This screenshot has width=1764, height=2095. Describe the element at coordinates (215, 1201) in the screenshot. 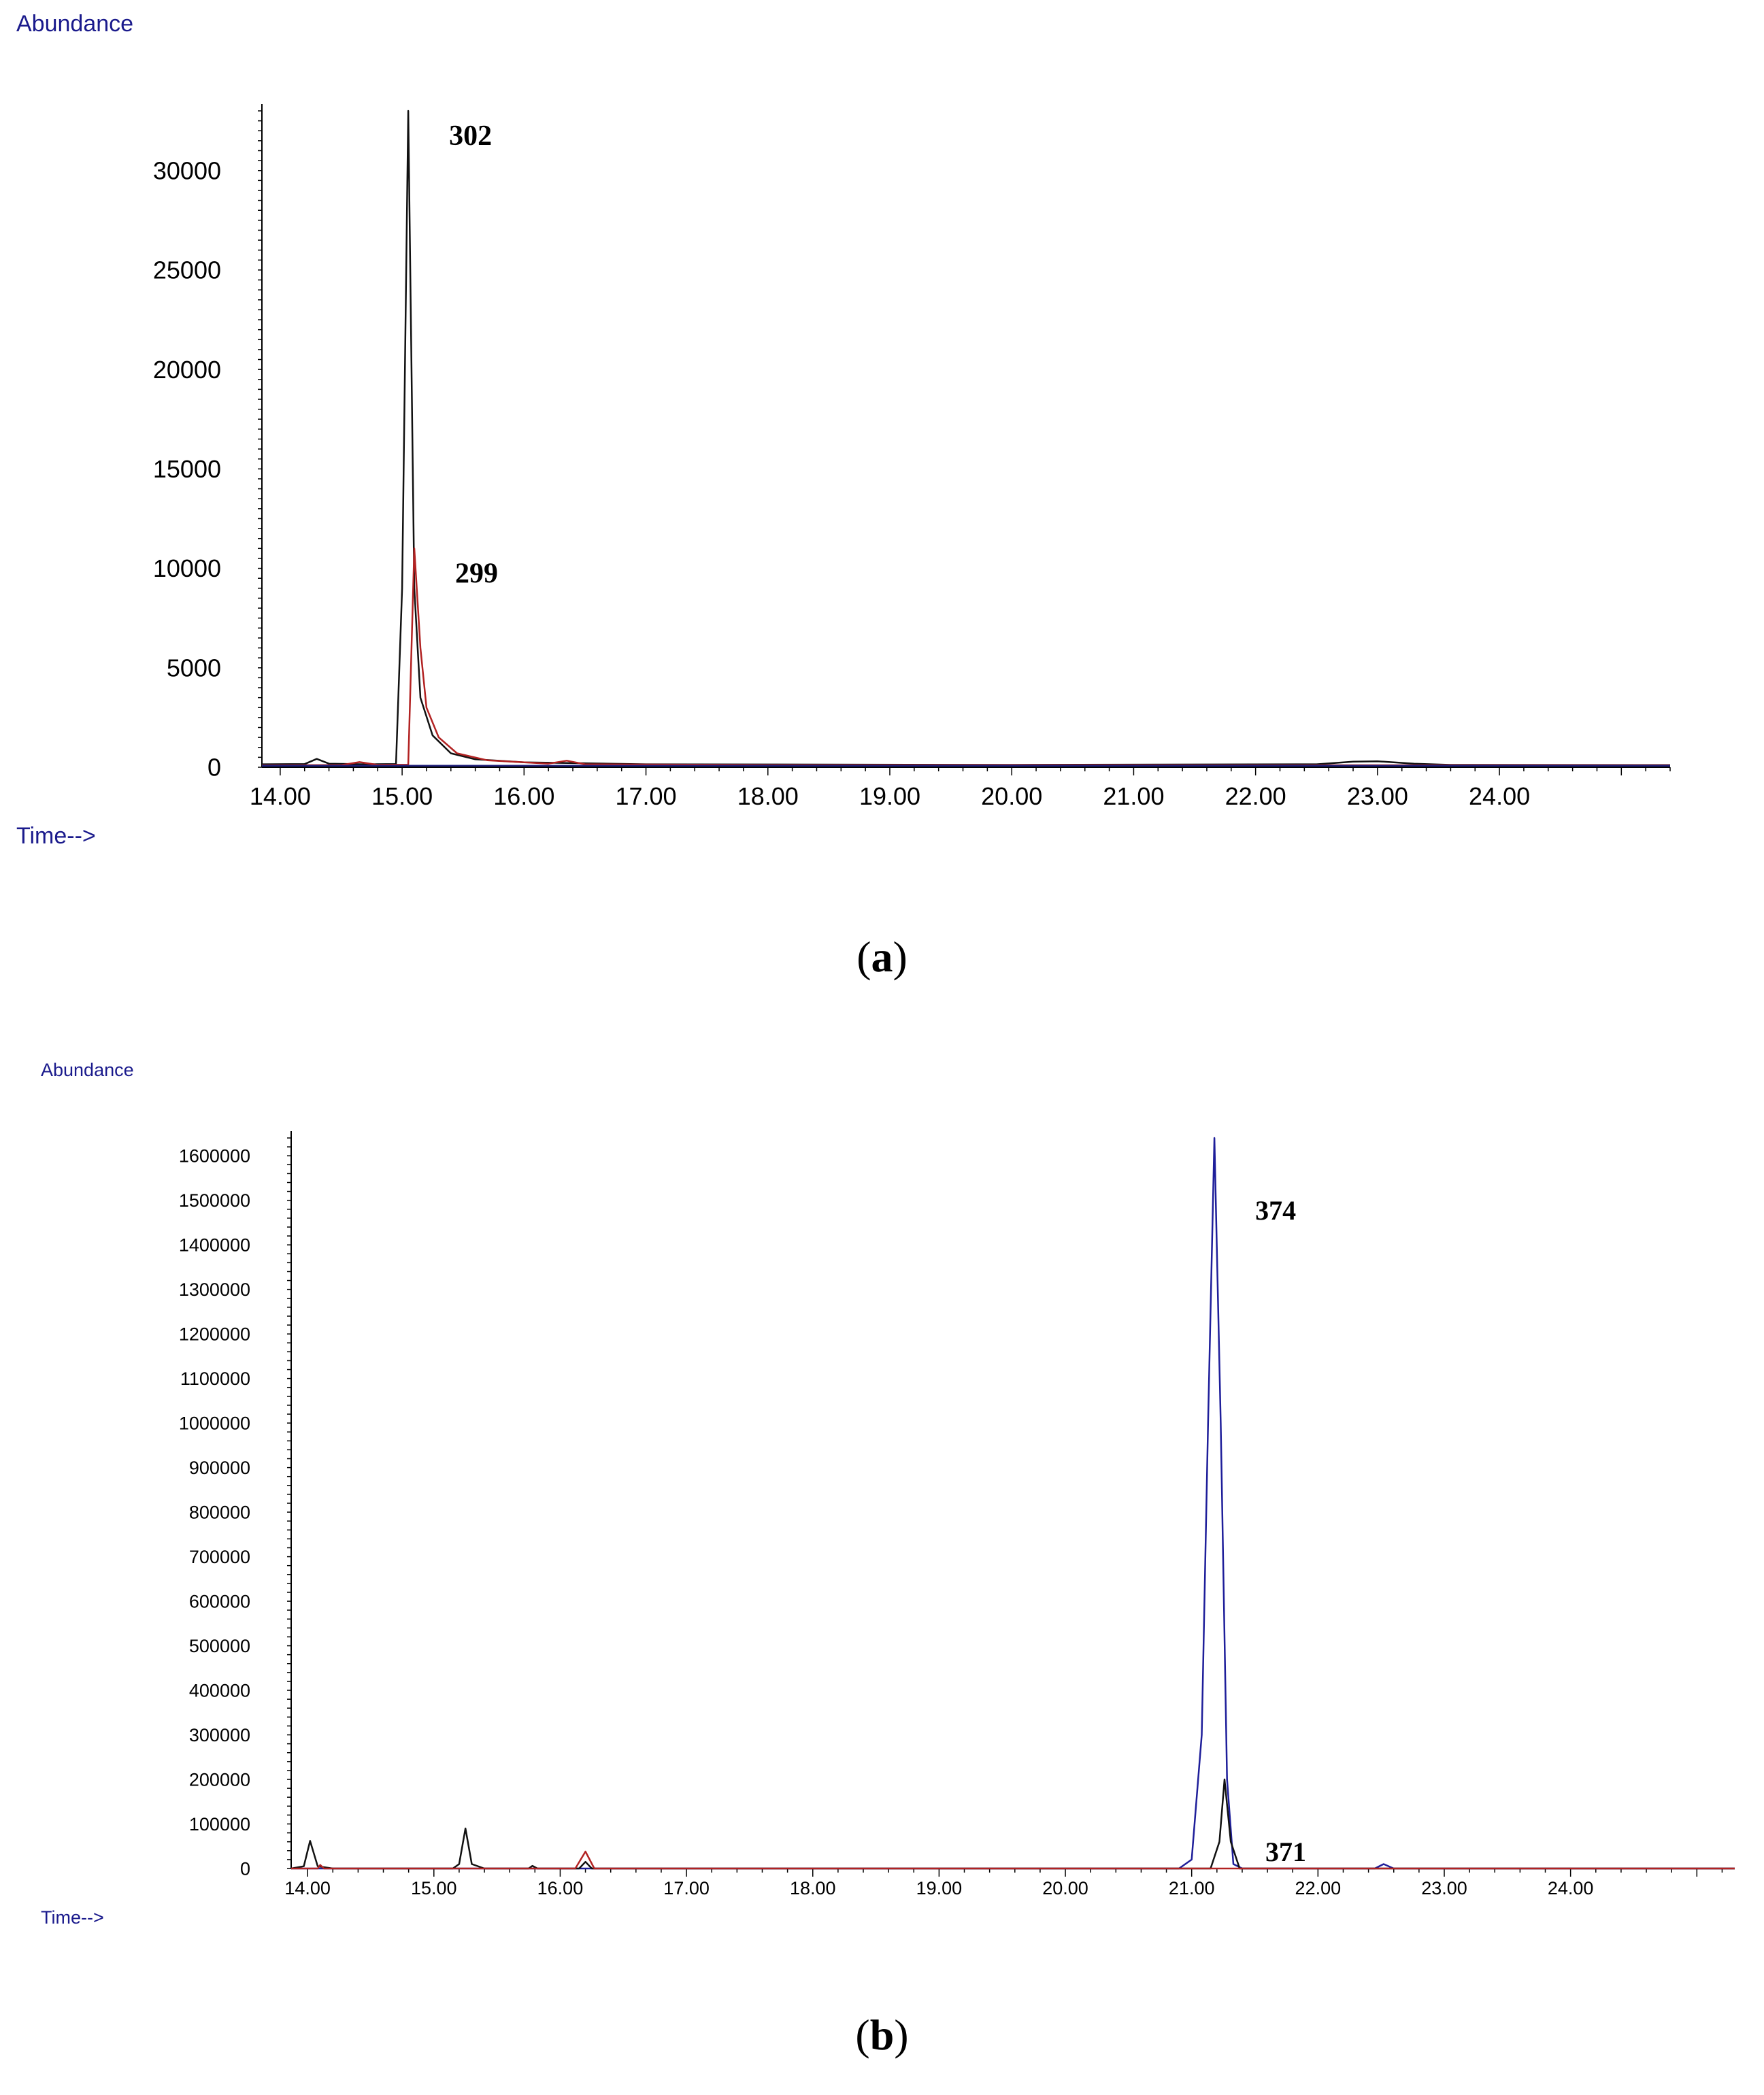

I see `y-tick-label: 1500000` at that location.